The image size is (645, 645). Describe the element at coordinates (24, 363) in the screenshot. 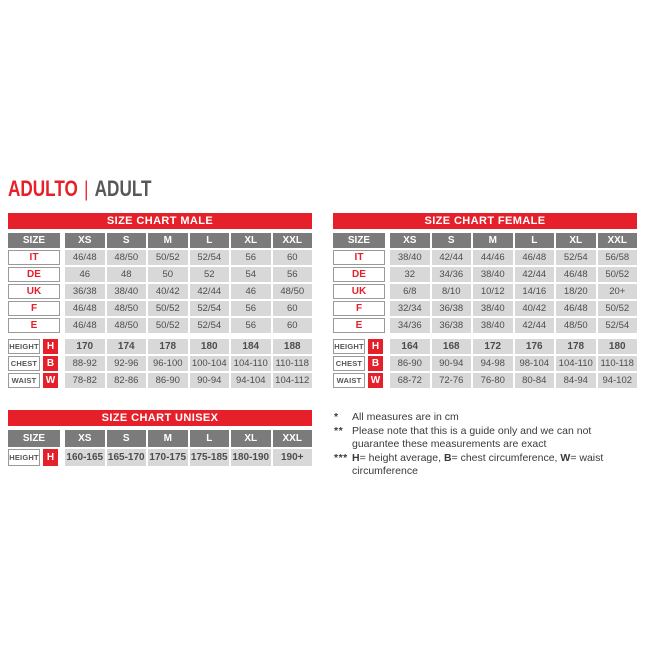

I see `measure-label-chest: CHEST` at that location.